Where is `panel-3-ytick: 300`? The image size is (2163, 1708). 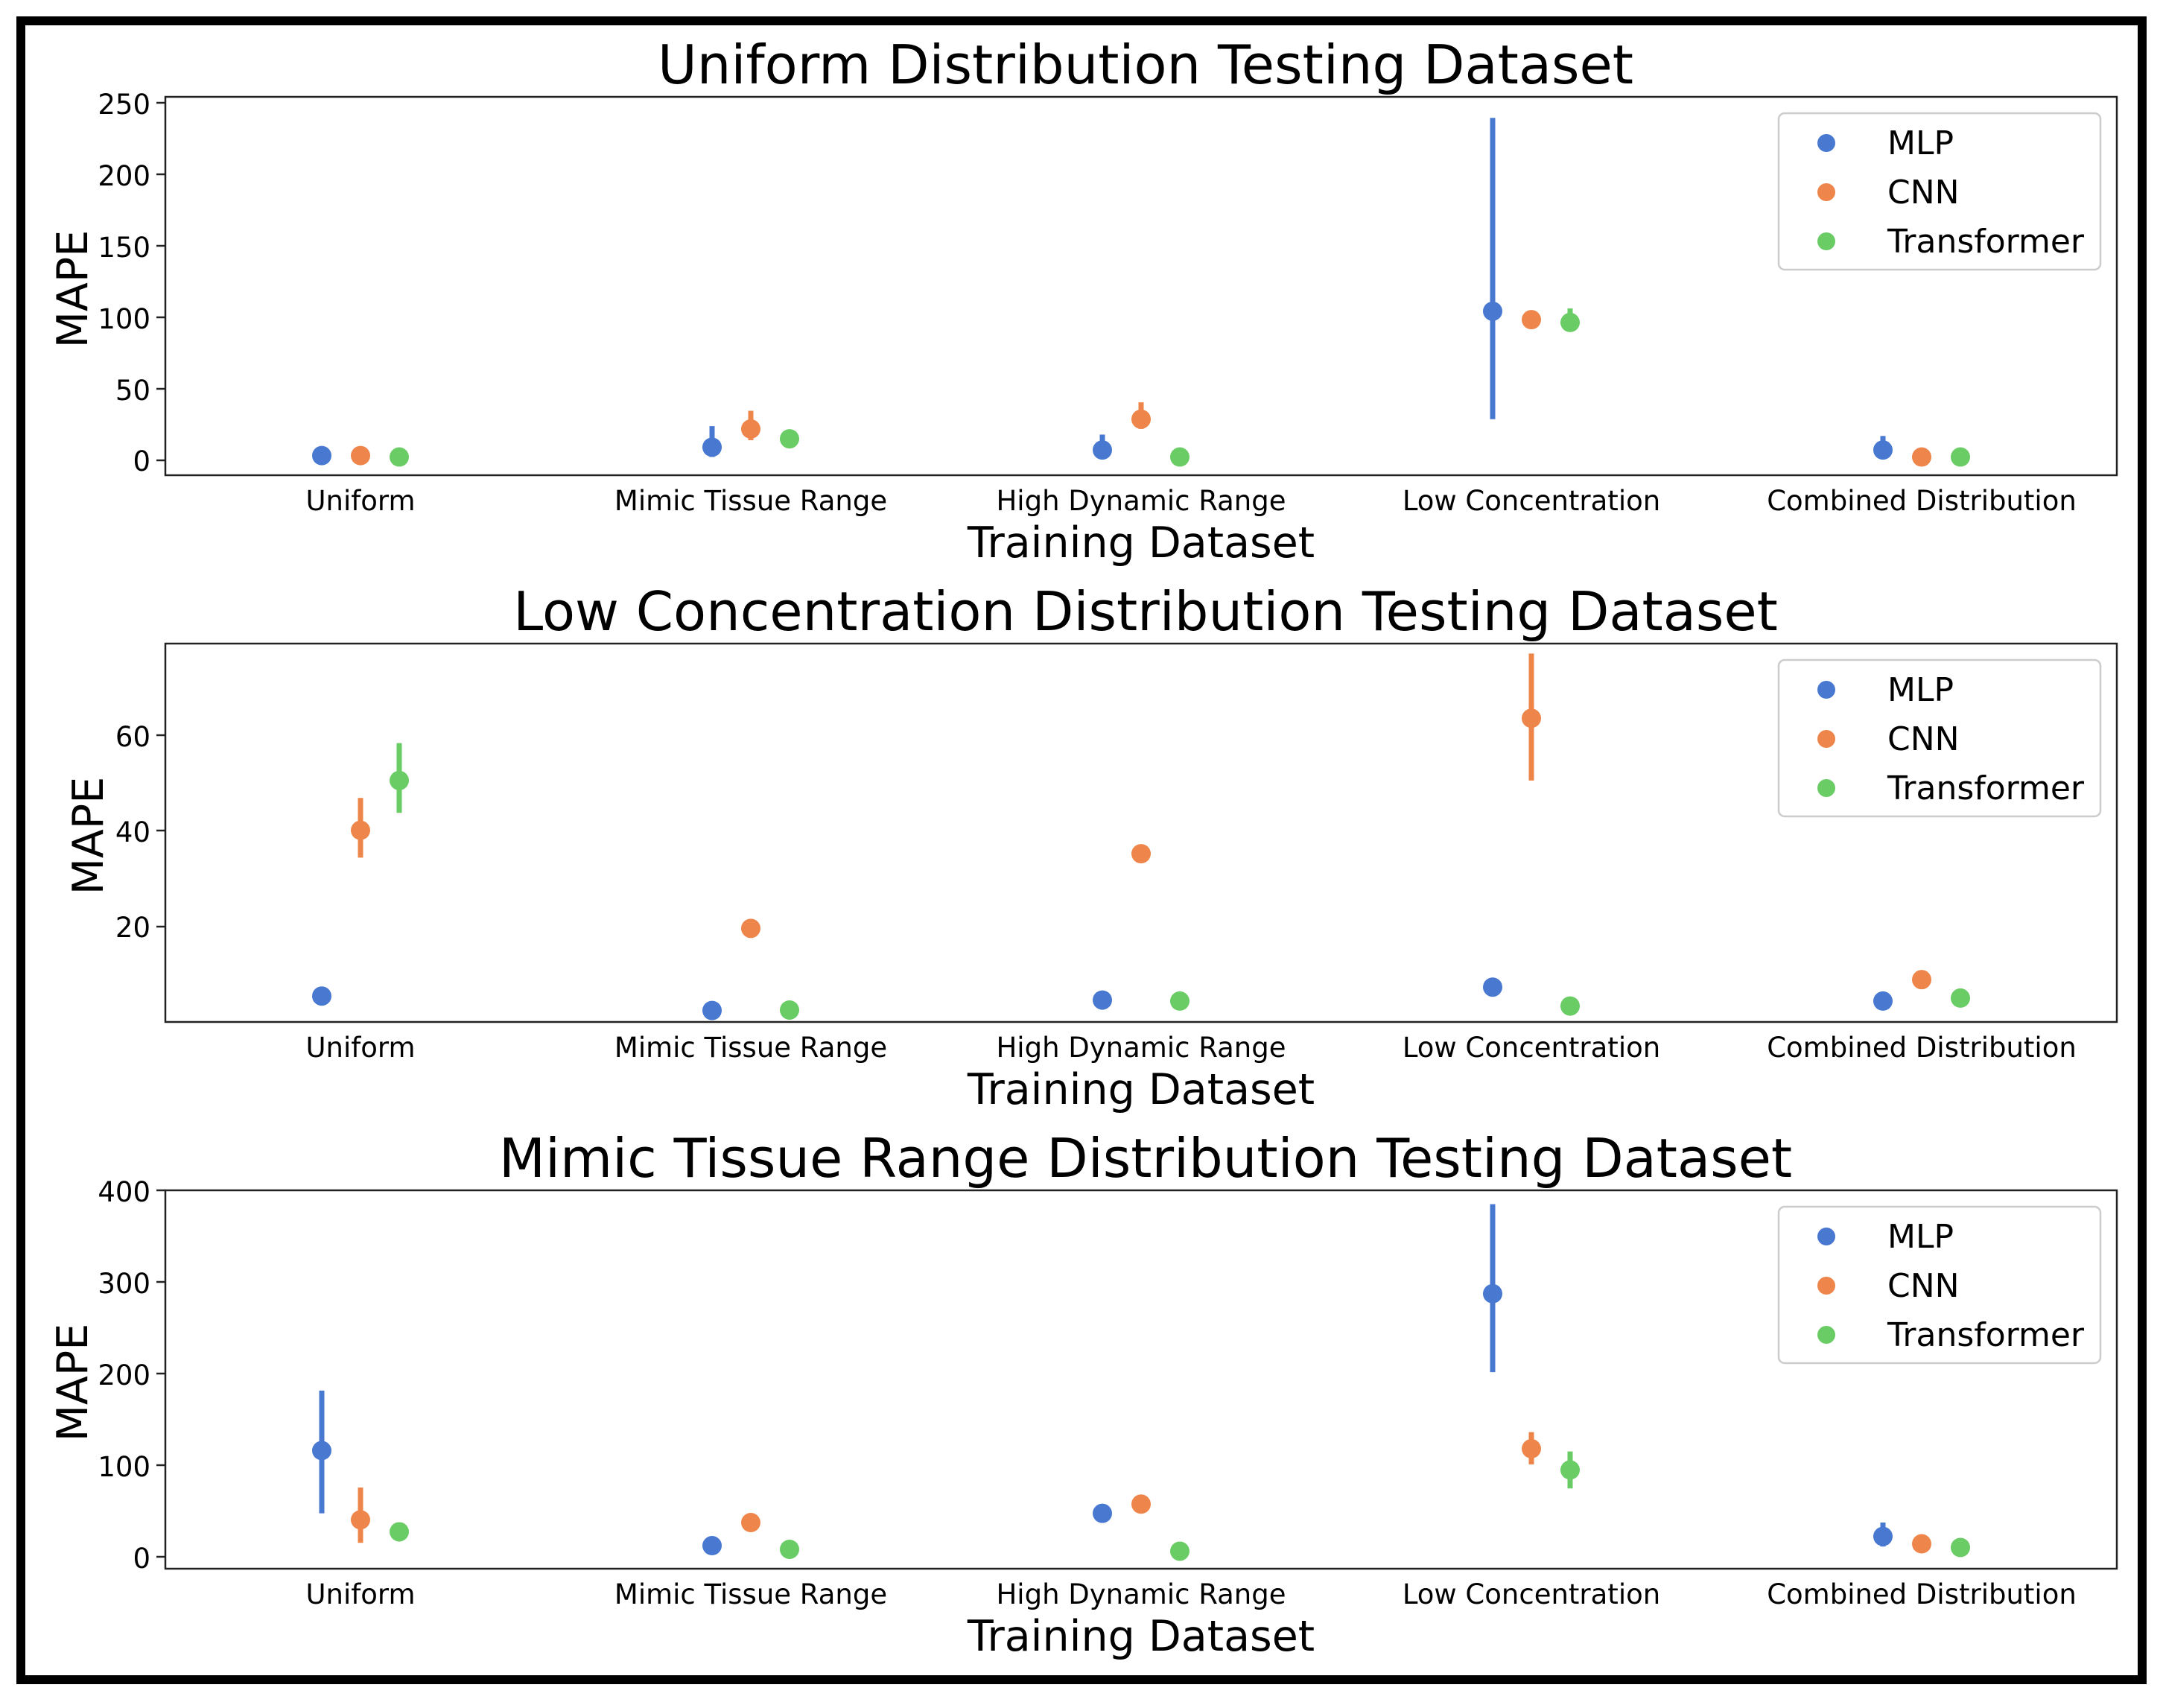 panel-3-ytick: 300 is located at coordinates (124, 1284).